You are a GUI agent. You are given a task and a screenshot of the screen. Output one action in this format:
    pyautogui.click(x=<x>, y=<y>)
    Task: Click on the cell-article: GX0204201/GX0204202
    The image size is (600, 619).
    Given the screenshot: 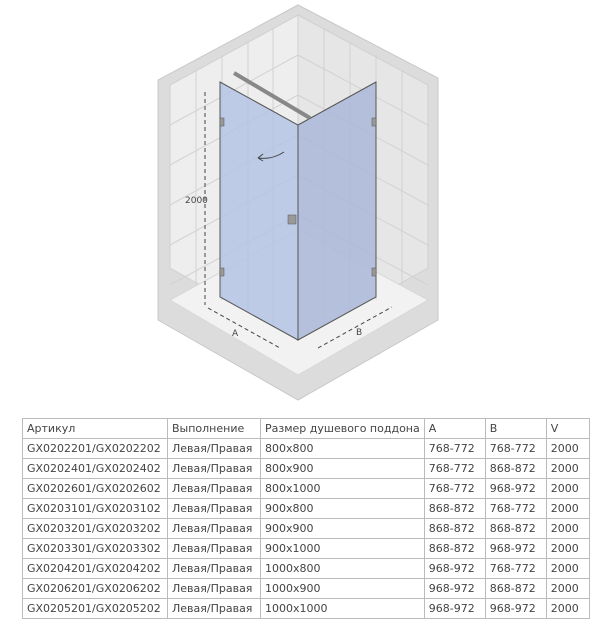 What is the action you would take?
    pyautogui.click(x=95, y=568)
    